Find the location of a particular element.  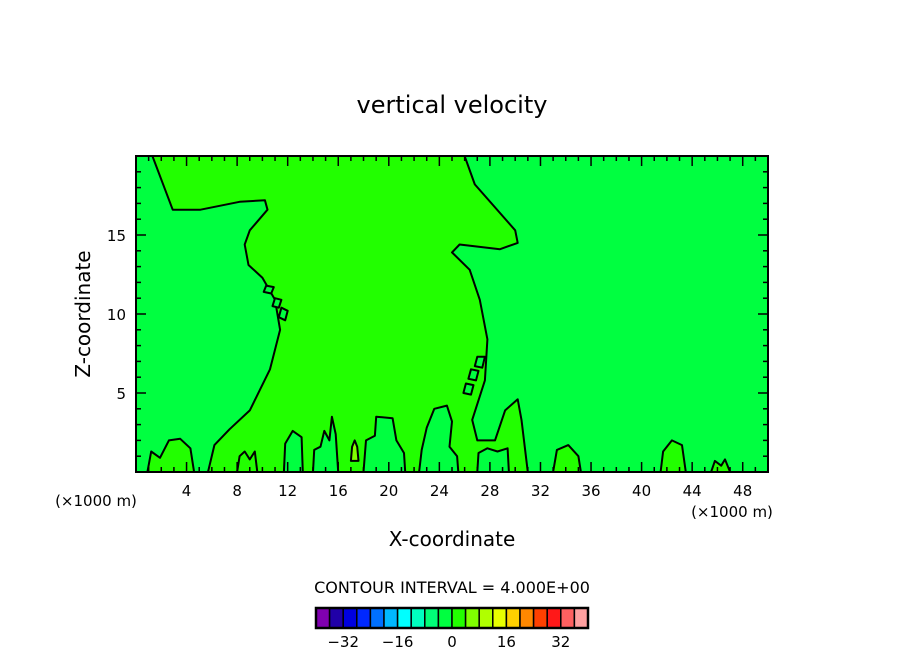

x-tick-label: 16 is located at coordinates (338, 491).